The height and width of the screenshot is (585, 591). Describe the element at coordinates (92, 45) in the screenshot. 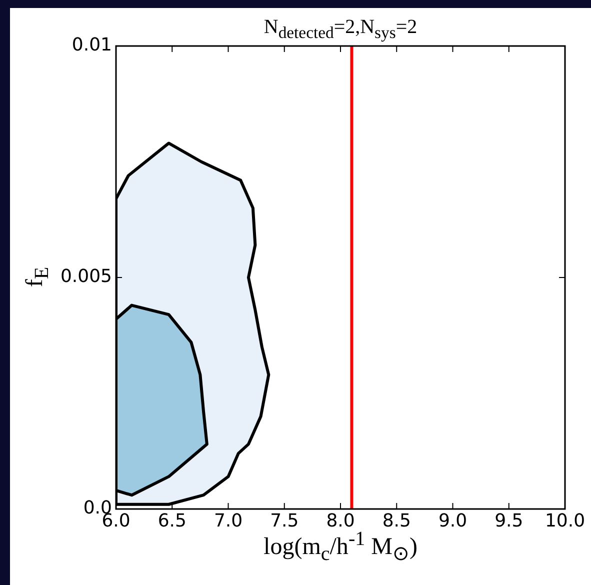

I see `y-tick-label: 0.01` at that location.